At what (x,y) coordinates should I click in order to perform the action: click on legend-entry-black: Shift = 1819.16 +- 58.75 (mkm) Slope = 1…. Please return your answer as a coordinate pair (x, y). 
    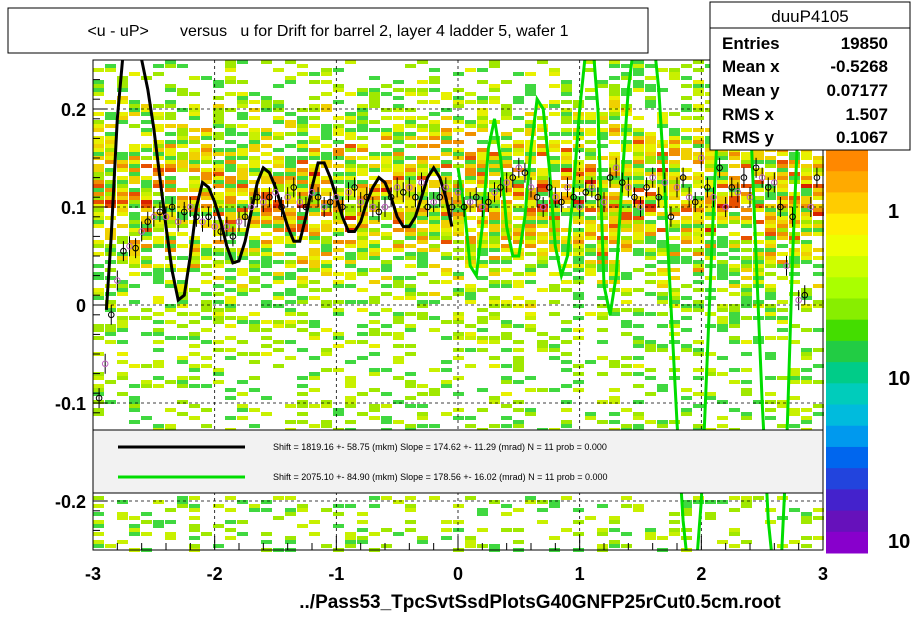
    Looking at the image, I should click on (440, 447).